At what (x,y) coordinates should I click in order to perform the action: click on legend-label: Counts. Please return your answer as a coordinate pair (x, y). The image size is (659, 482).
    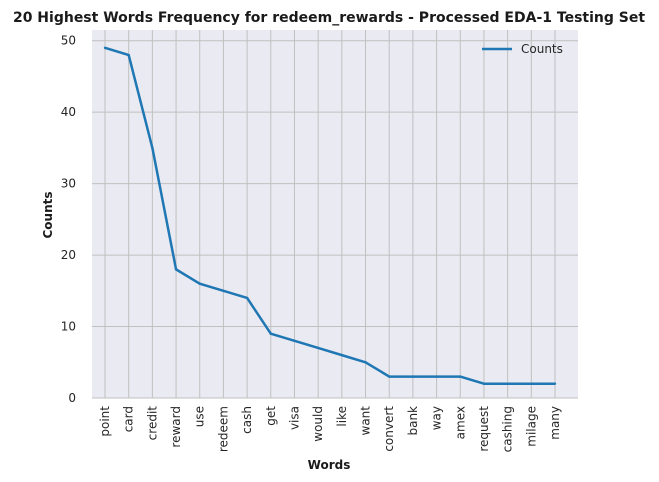
    Looking at the image, I should click on (542, 49).